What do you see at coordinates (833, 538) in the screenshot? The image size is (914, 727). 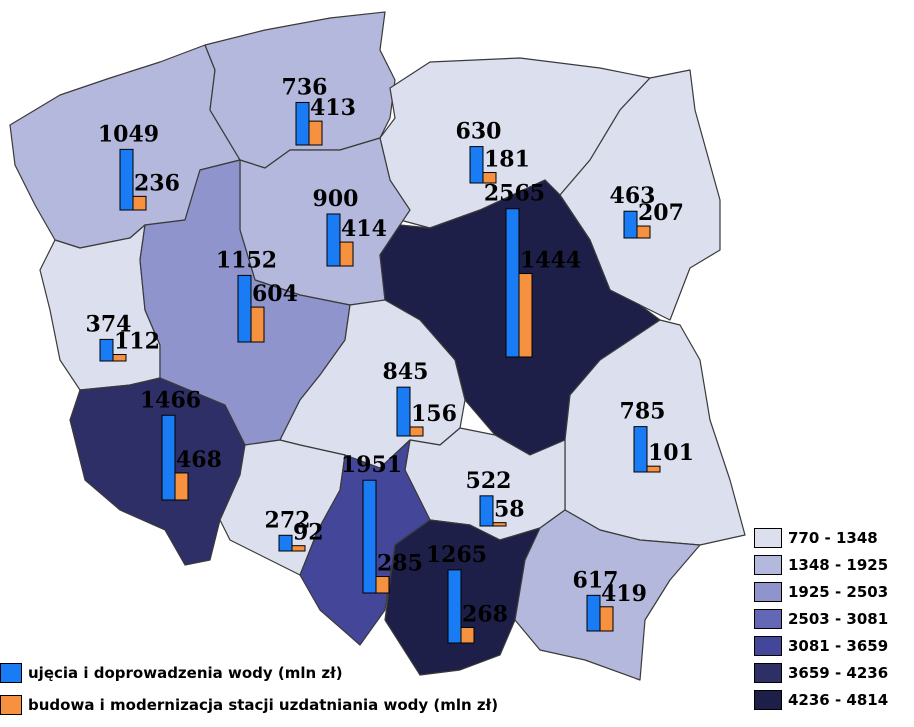 I see `class-legend-label: 770 - 1348` at bounding box center [833, 538].